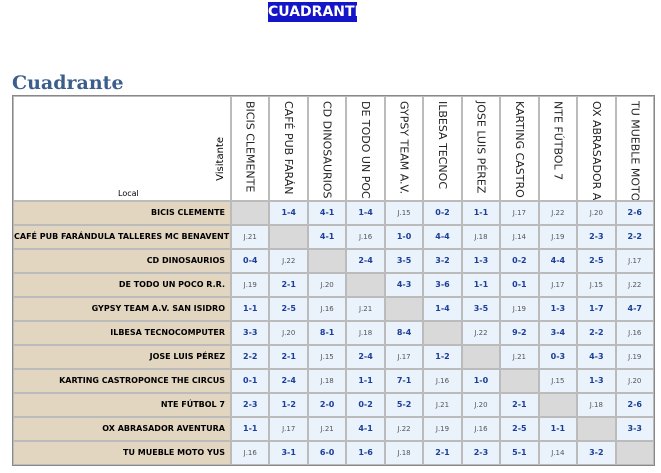 Image resolution: width=661 pixels, height=473 pixels. What do you see at coordinates (519, 453) in the screenshot?
I see `result-cell: 5-1` at bounding box center [519, 453].